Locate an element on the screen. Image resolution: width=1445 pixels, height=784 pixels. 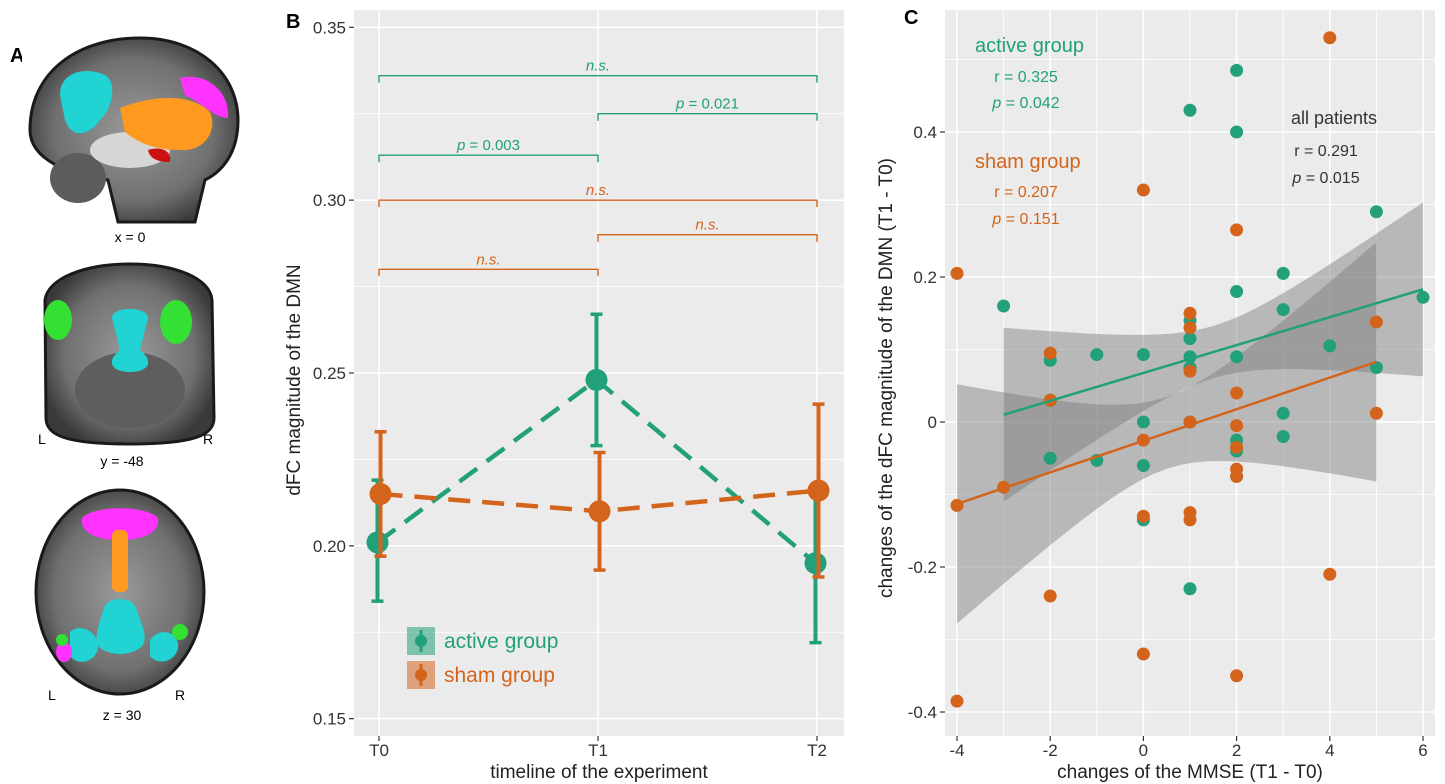
slice-label-coronal: y = -48 is located at coordinates (121, 461).